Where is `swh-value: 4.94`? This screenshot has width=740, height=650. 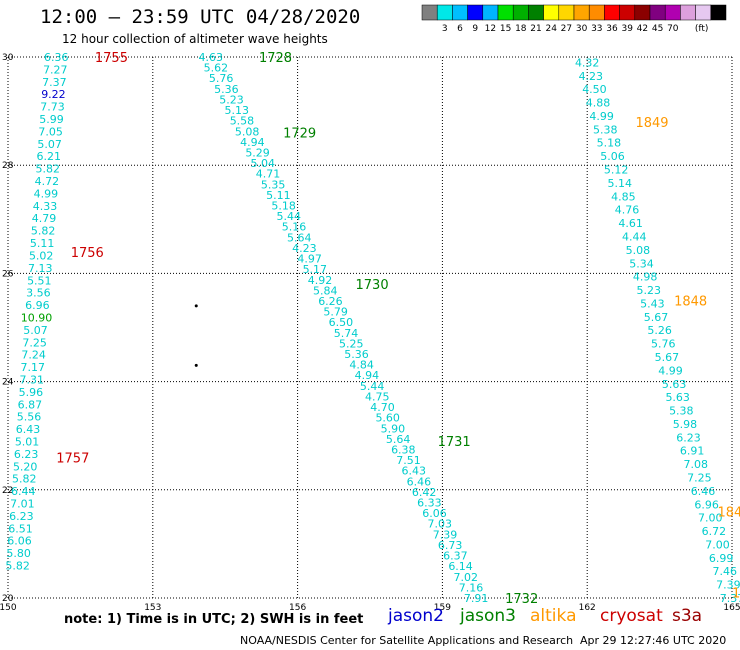 swh-value: 4.94 is located at coordinates (367, 375).